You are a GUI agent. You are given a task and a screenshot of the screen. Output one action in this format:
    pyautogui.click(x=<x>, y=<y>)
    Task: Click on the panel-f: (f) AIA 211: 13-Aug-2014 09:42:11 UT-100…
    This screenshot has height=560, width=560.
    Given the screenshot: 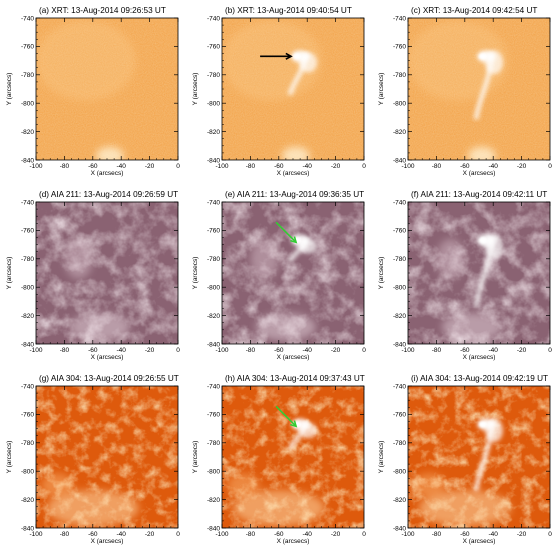 What is the action you would take?
    pyautogui.click(x=465, y=275)
    